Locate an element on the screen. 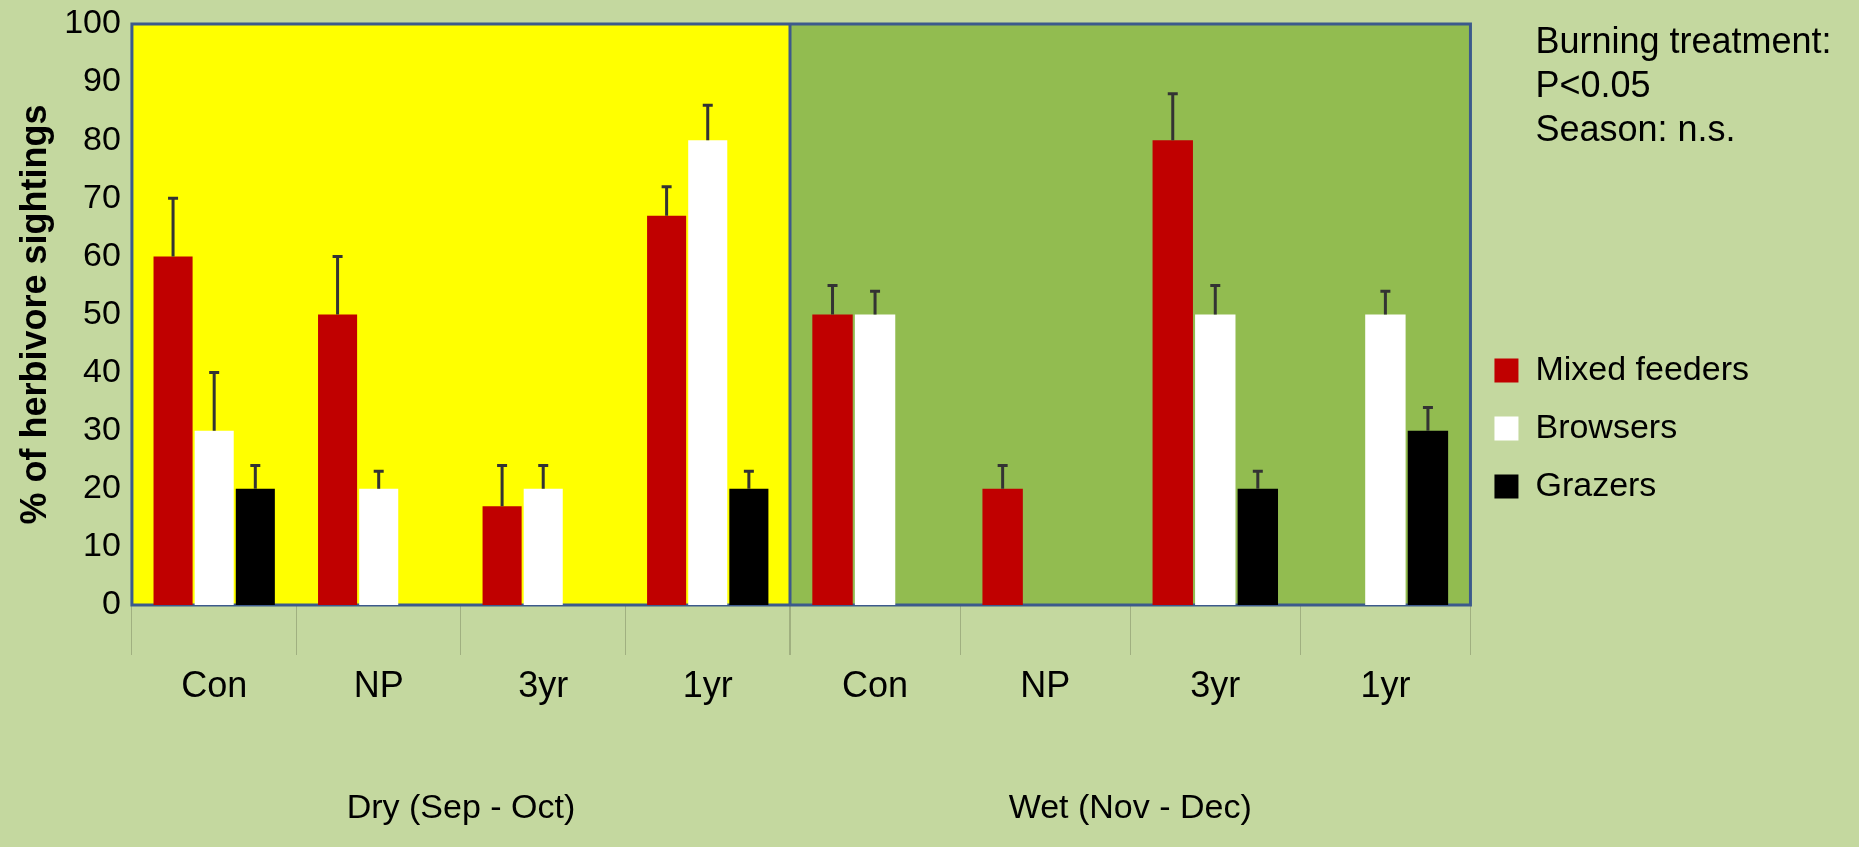  y-tick-label: 50 is located at coordinates (102, 311).